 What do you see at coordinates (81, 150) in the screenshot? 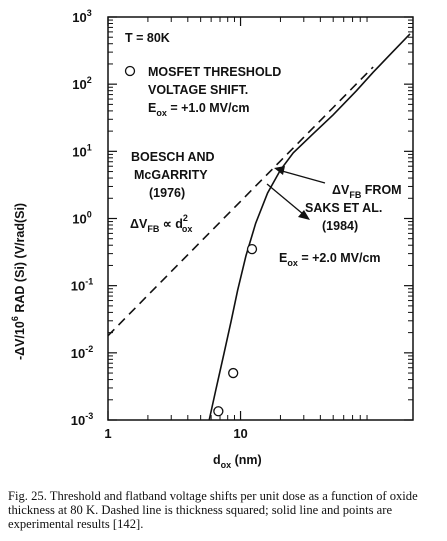
I see `y-tick-label: 10¹` at bounding box center [81, 150].